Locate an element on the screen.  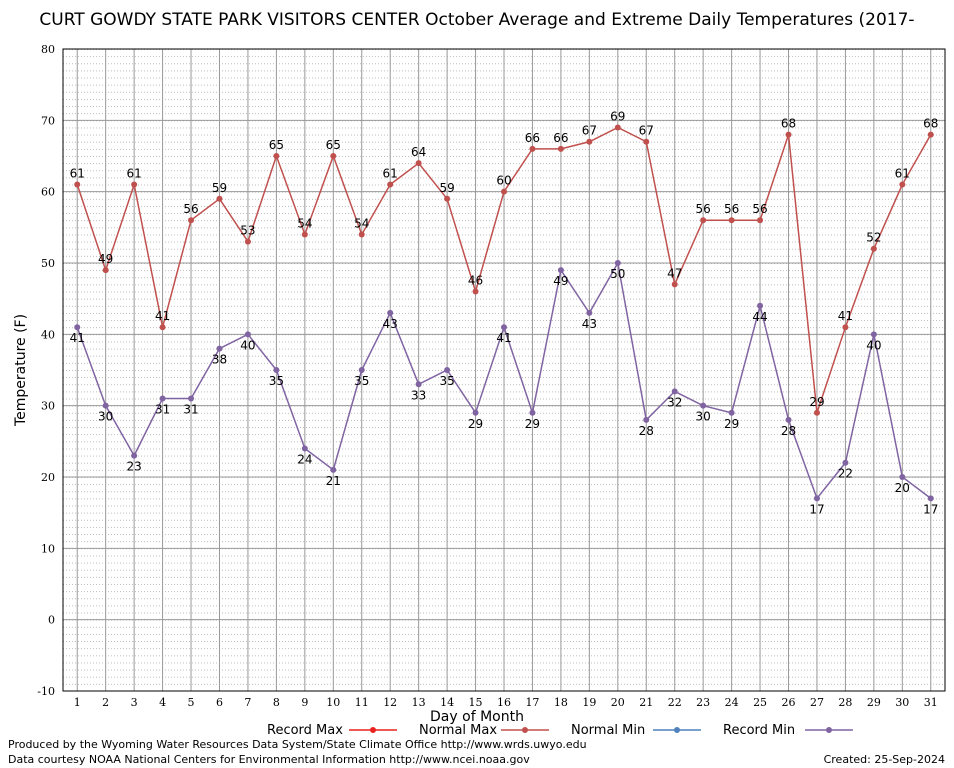
x-tick-label: 15 is located at coordinates (476, 702).